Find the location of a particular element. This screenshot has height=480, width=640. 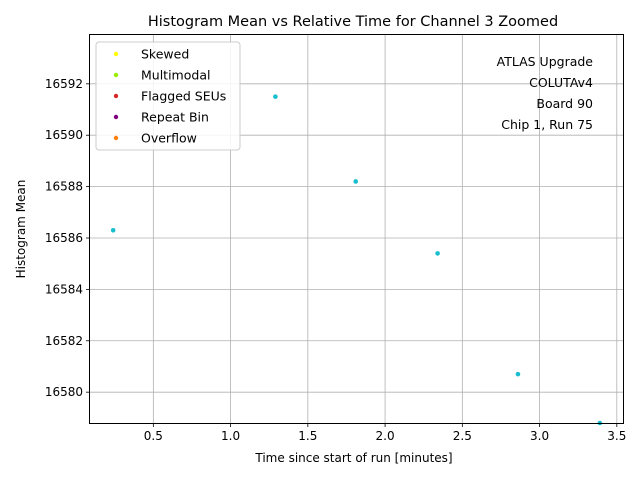

x-axis-ticks: 0.5 1.0 1.5 2.0 2.5 3.0 3.5 is located at coordinates (385, 433).